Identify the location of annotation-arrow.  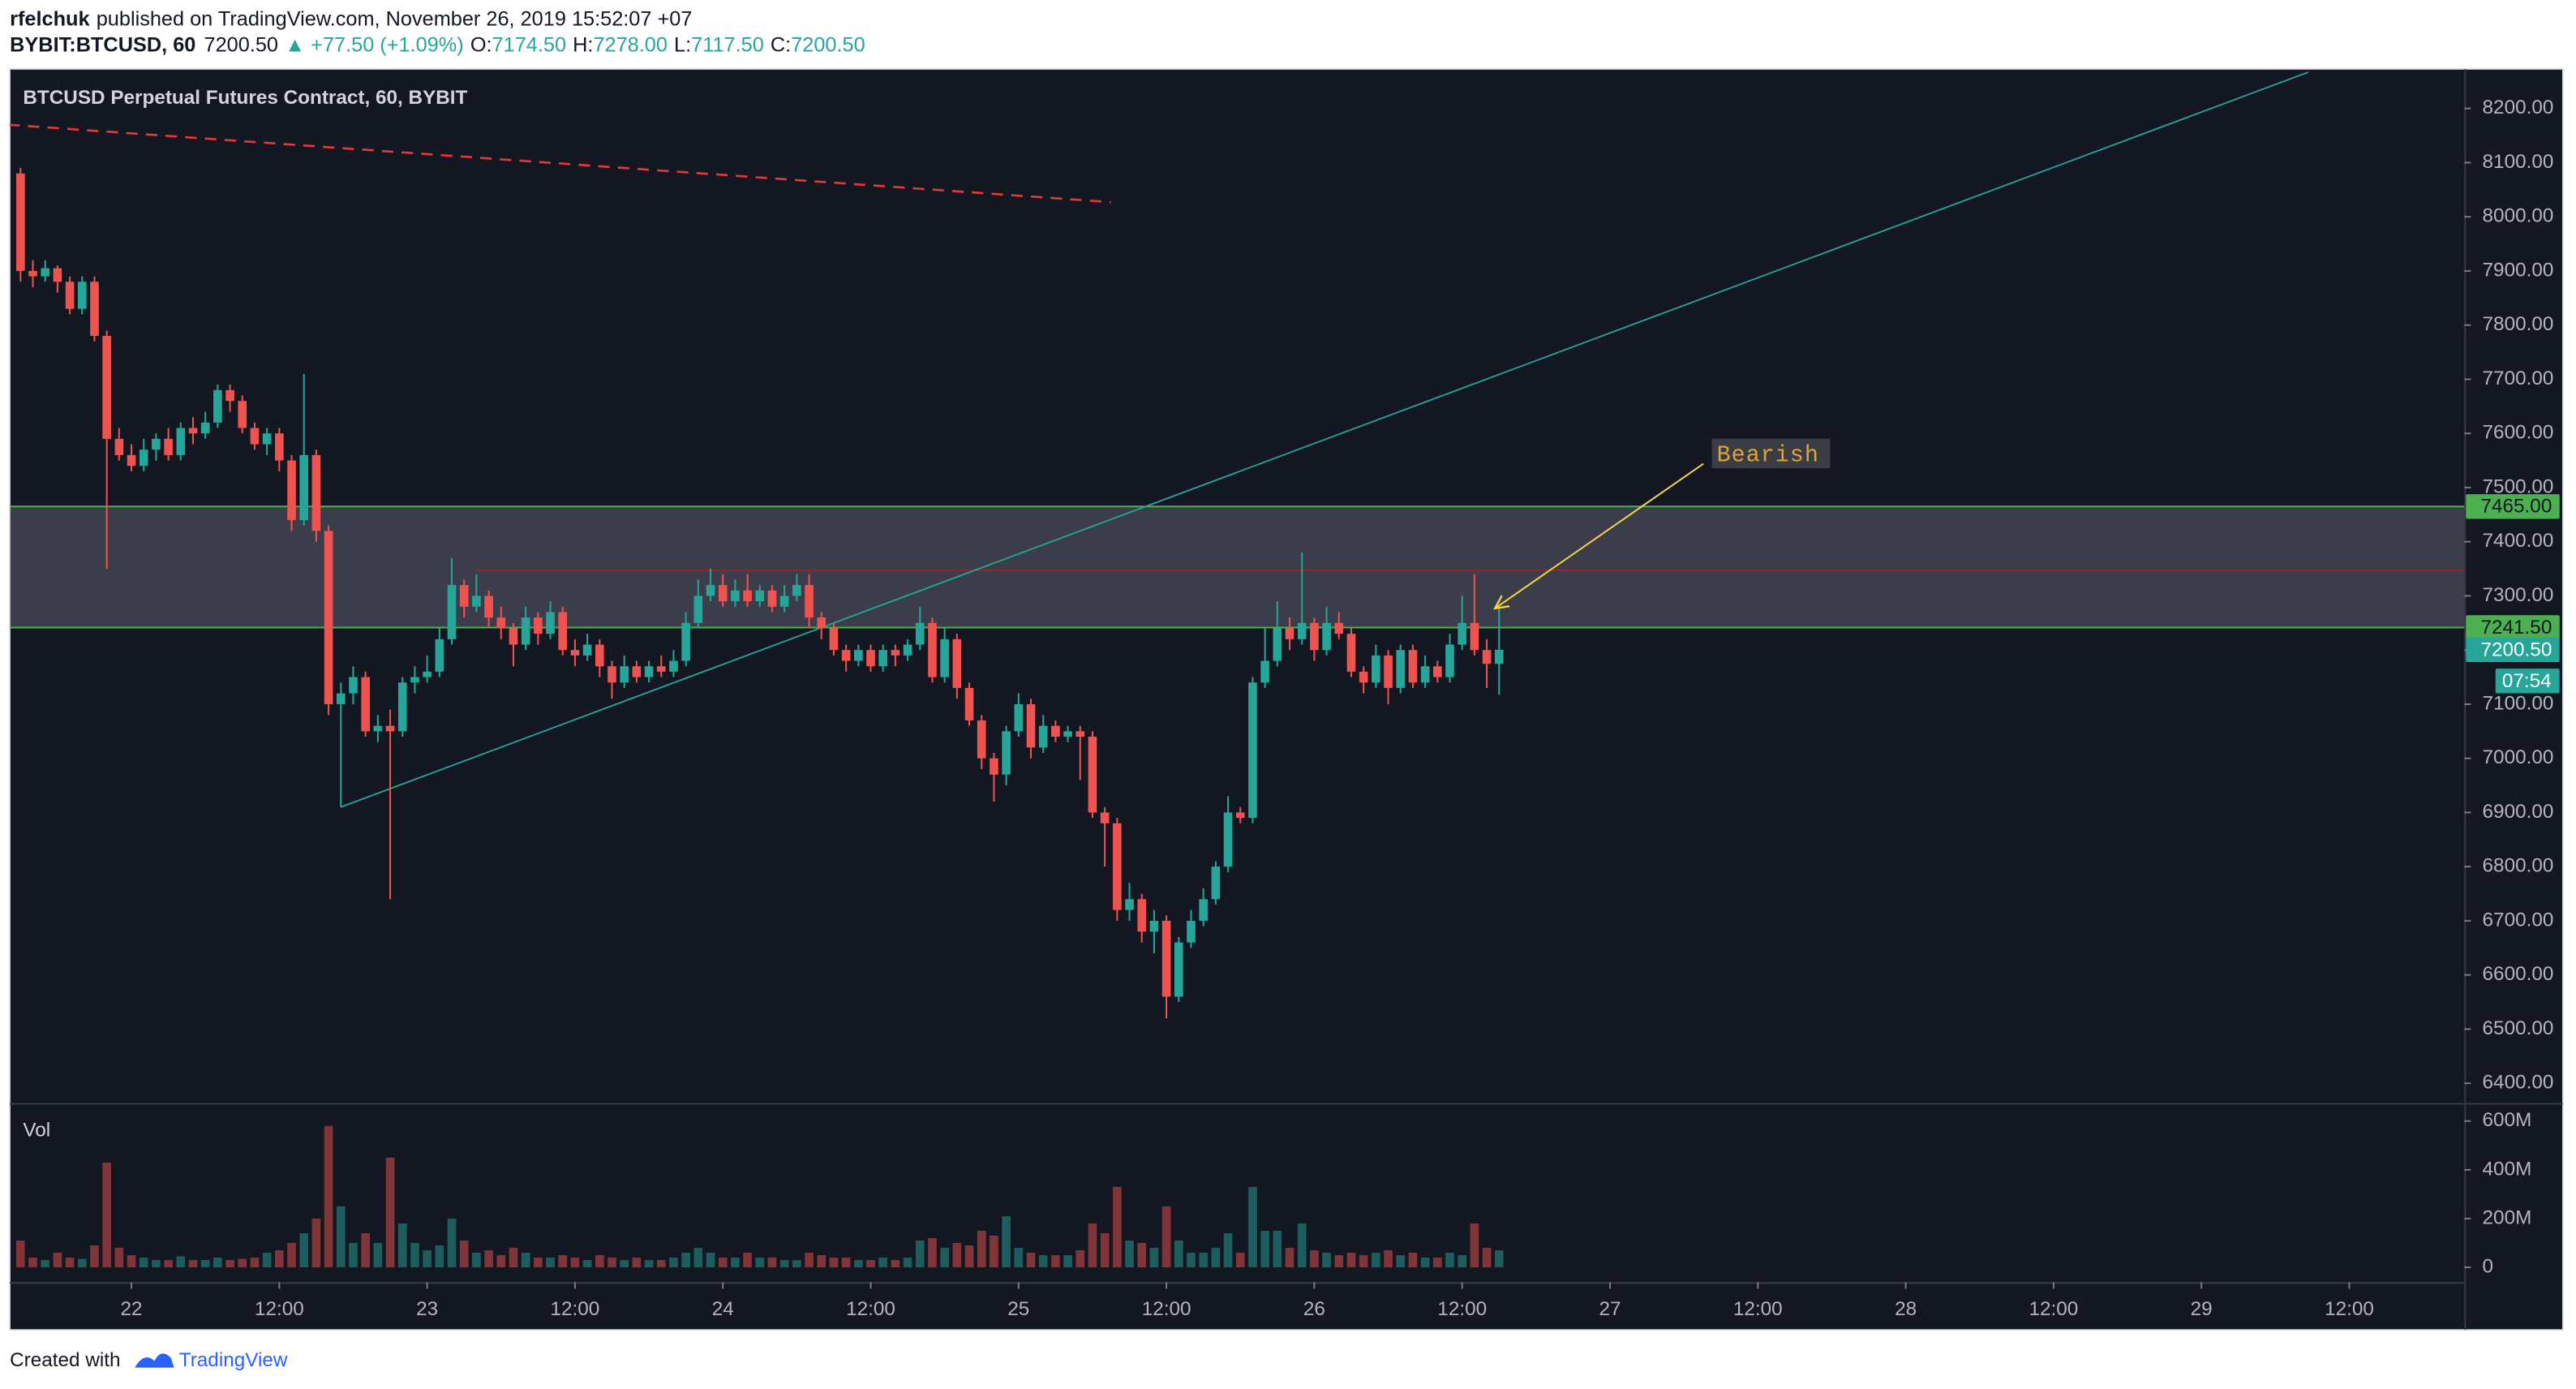
(1599, 535).